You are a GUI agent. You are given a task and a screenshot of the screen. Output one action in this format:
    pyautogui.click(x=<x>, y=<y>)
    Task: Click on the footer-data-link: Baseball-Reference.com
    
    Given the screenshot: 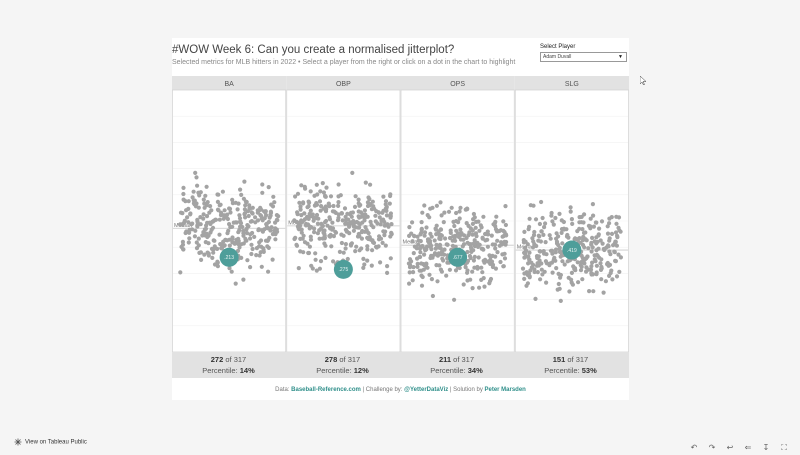 What is the action you would take?
    pyautogui.click(x=326, y=390)
    